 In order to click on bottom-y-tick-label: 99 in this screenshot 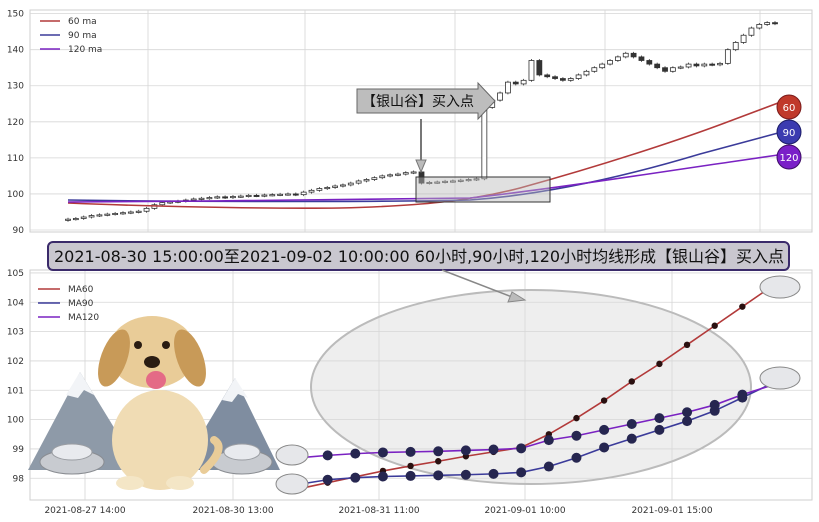, I will do `click(19, 450)`.